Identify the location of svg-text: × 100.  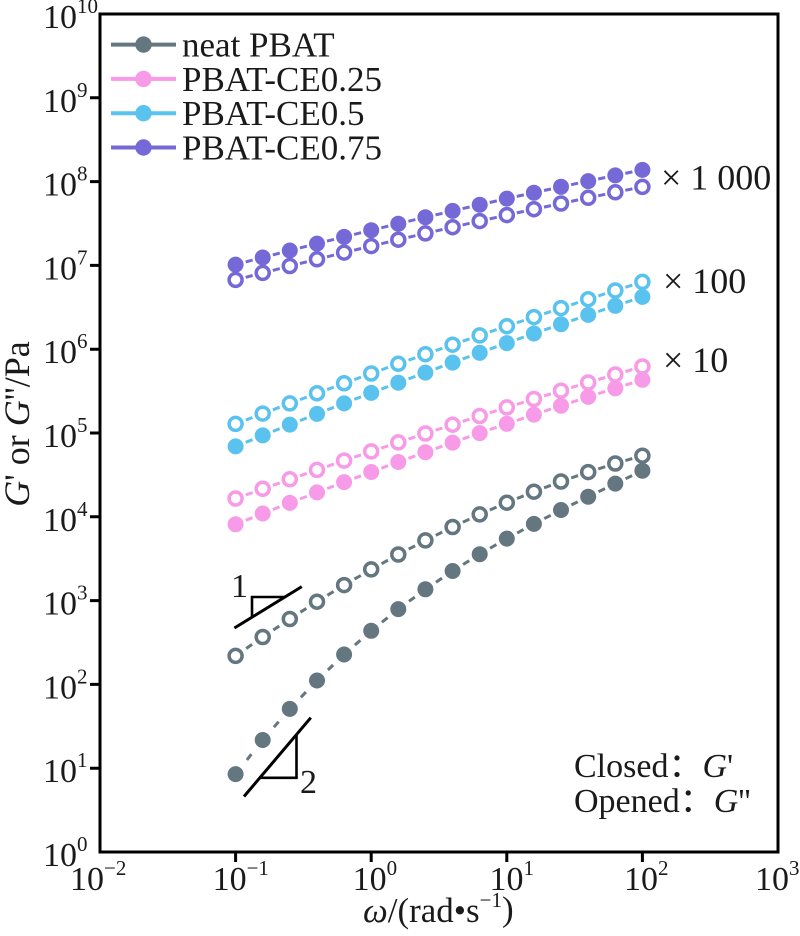
(704, 281).